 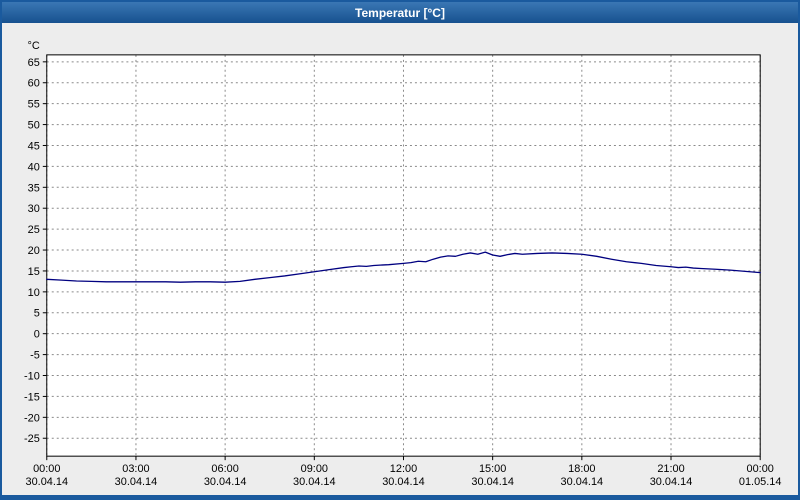 What do you see at coordinates (37, 314) in the screenshot?
I see `y-tick-label: 5` at bounding box center [37, 314].